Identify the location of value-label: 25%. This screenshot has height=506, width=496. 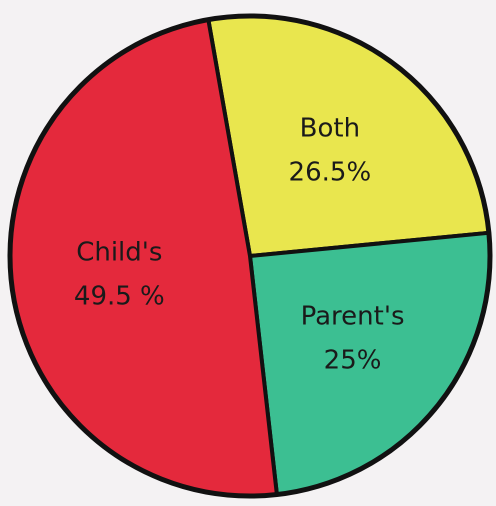
(353, 361).